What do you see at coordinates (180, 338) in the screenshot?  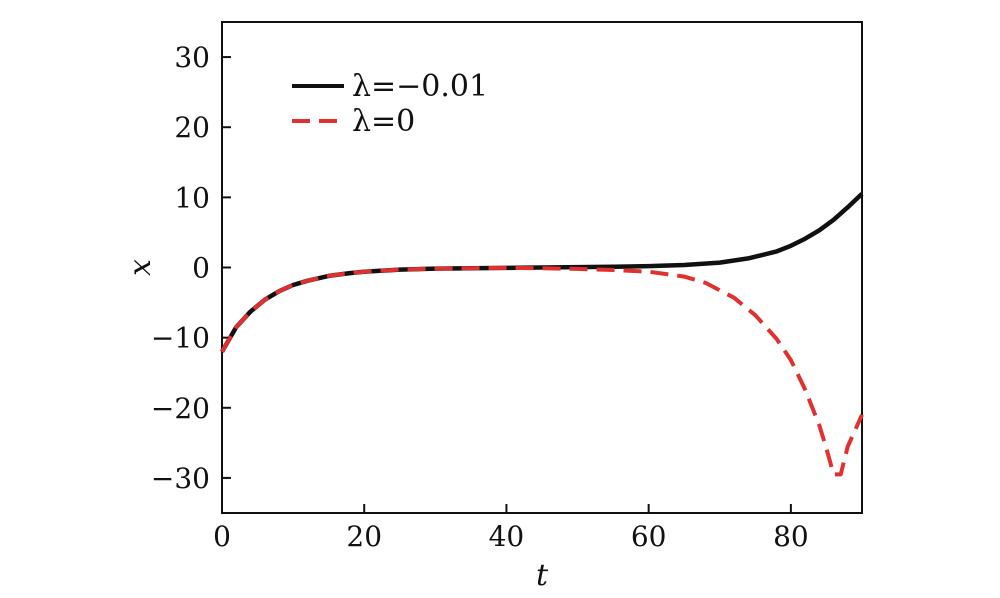 I see `y-tick-label: −10` at bounding box center [180, 338].